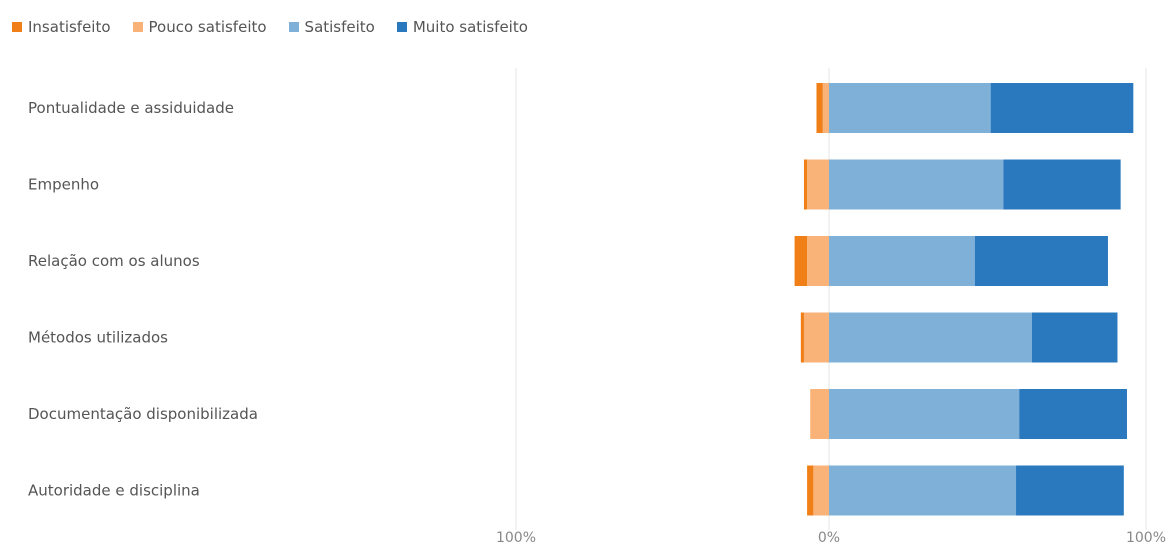 The image size is (1167, 544). Describe the element at coordinates (114, 261) in the screenshot. I see `category-label: Relação com os alunos` at that location.